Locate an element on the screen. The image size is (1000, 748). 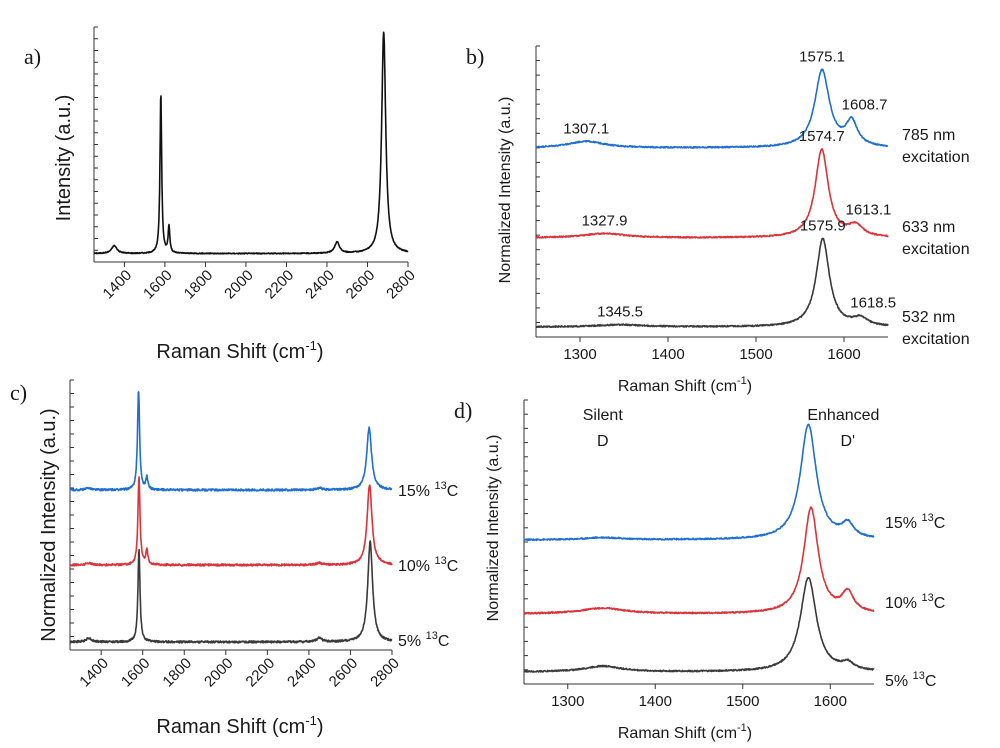
y-minor-ticks-b is located at coordinates (538, 191).